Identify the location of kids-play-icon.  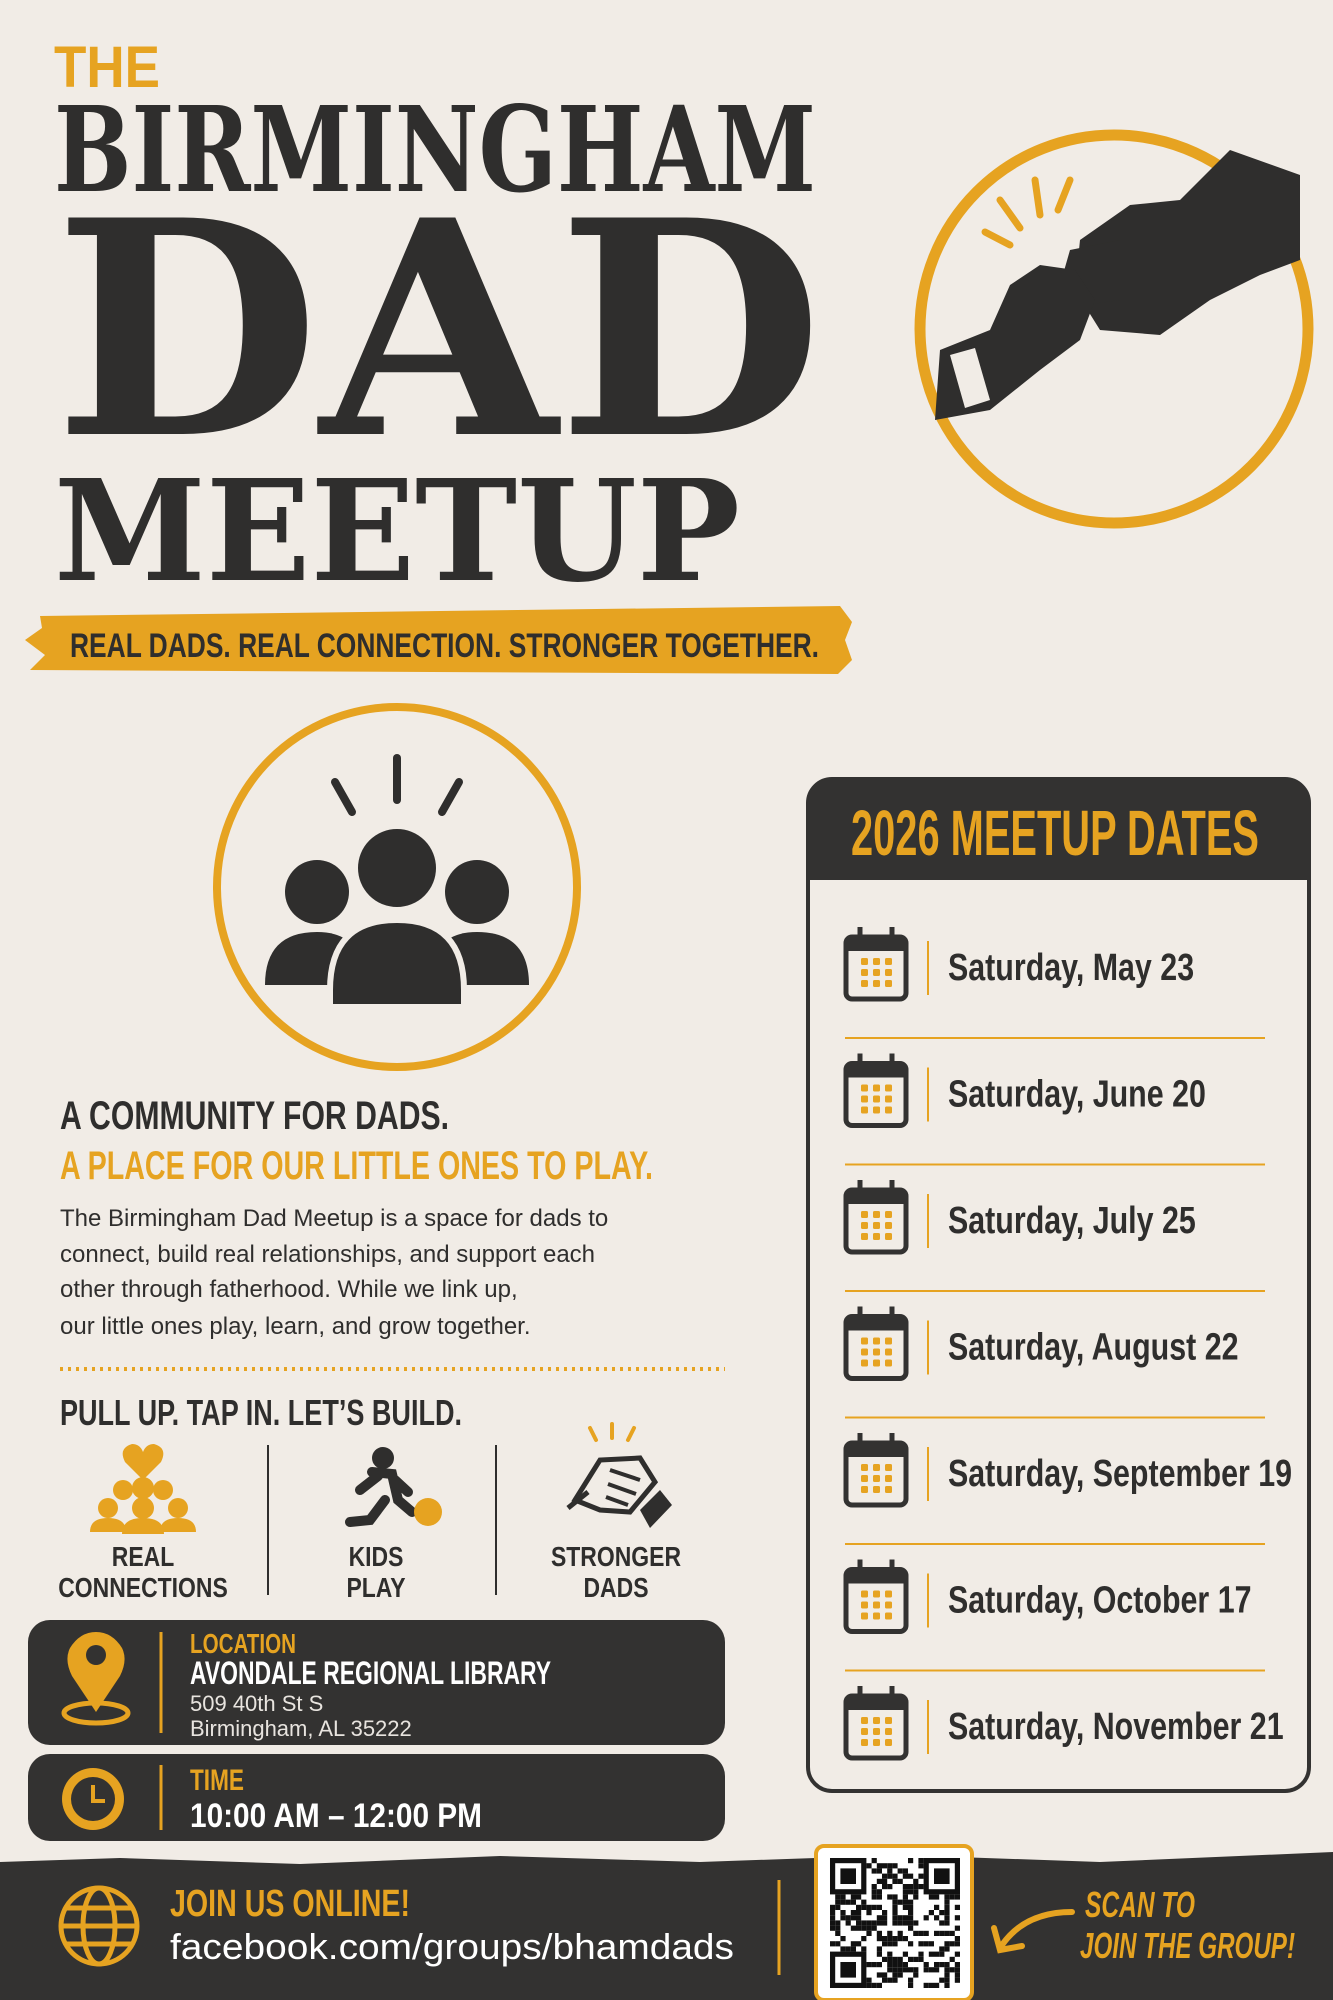
(393, 1487).